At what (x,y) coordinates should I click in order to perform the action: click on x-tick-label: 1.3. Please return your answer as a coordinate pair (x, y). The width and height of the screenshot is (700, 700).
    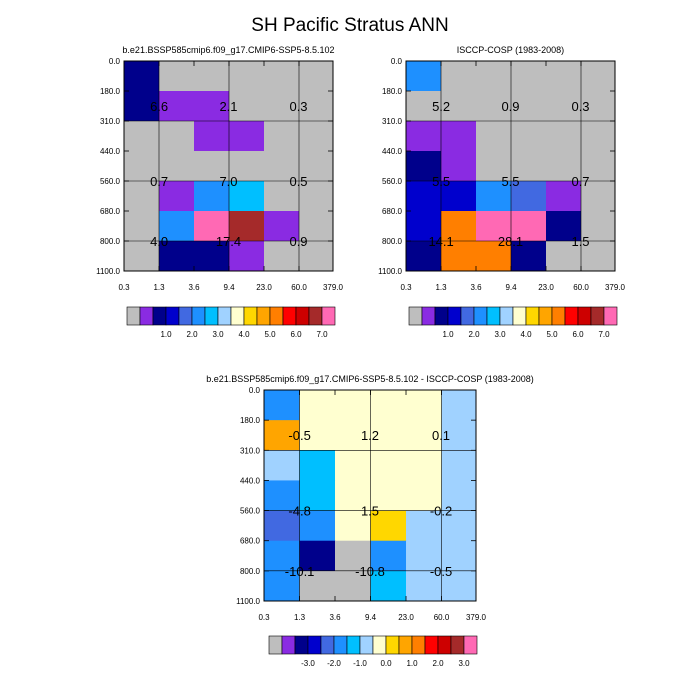
    Looking at the image, I should click on (300, 617).